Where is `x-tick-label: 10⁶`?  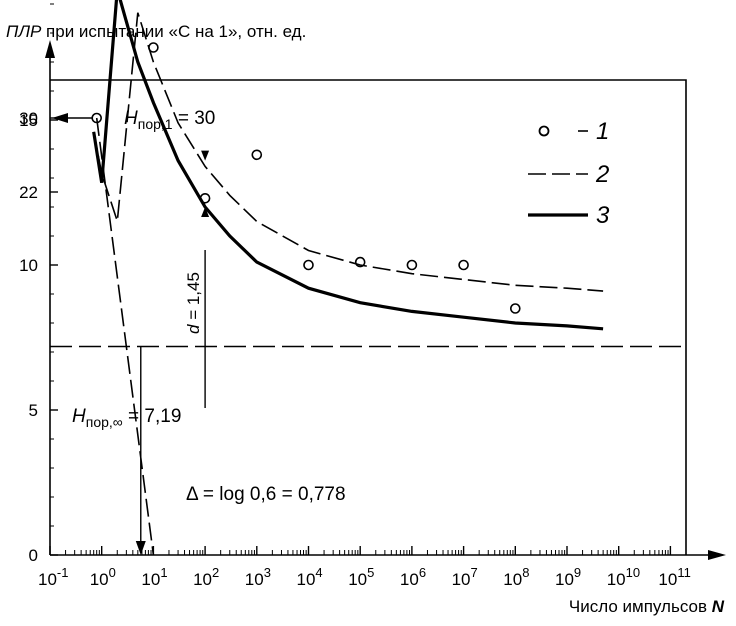
x-tick-label: 10⁶ is located at coordinates (413, 577).